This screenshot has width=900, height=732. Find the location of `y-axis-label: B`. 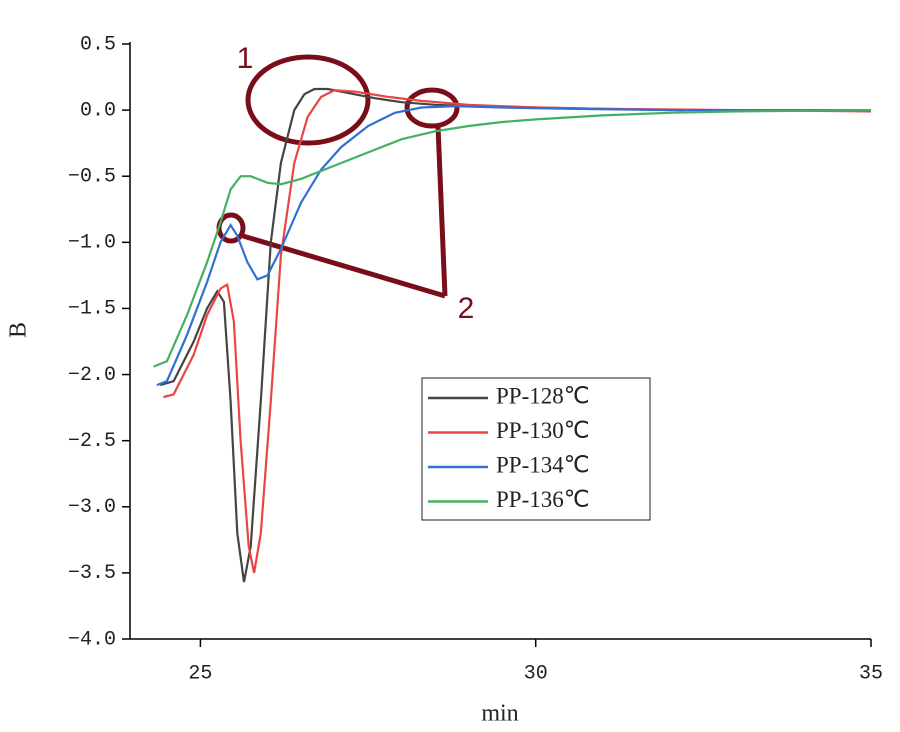

y-axis-label: B is located at coordinates (19, 330).